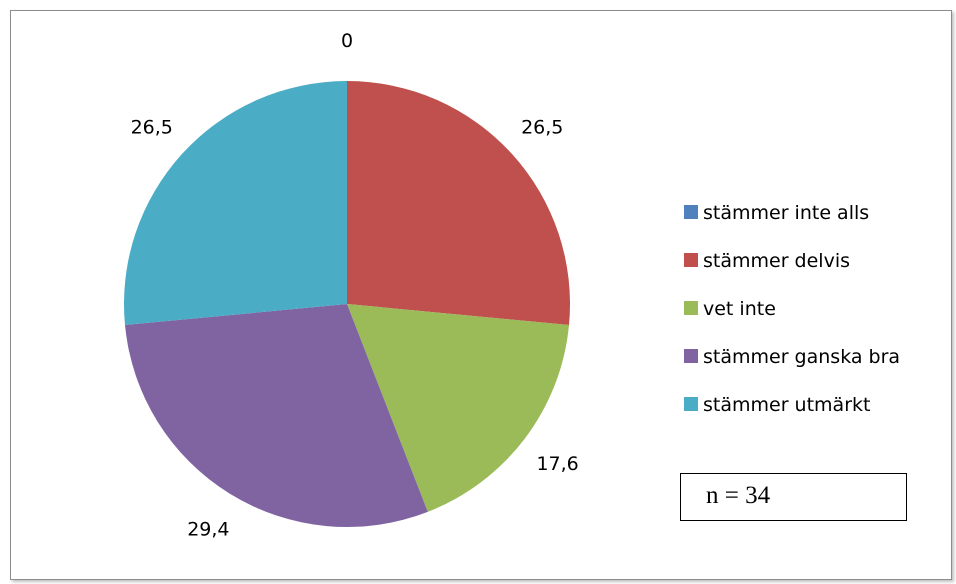  I want to click on sample-size-box: n = 34, so click(793, 497).